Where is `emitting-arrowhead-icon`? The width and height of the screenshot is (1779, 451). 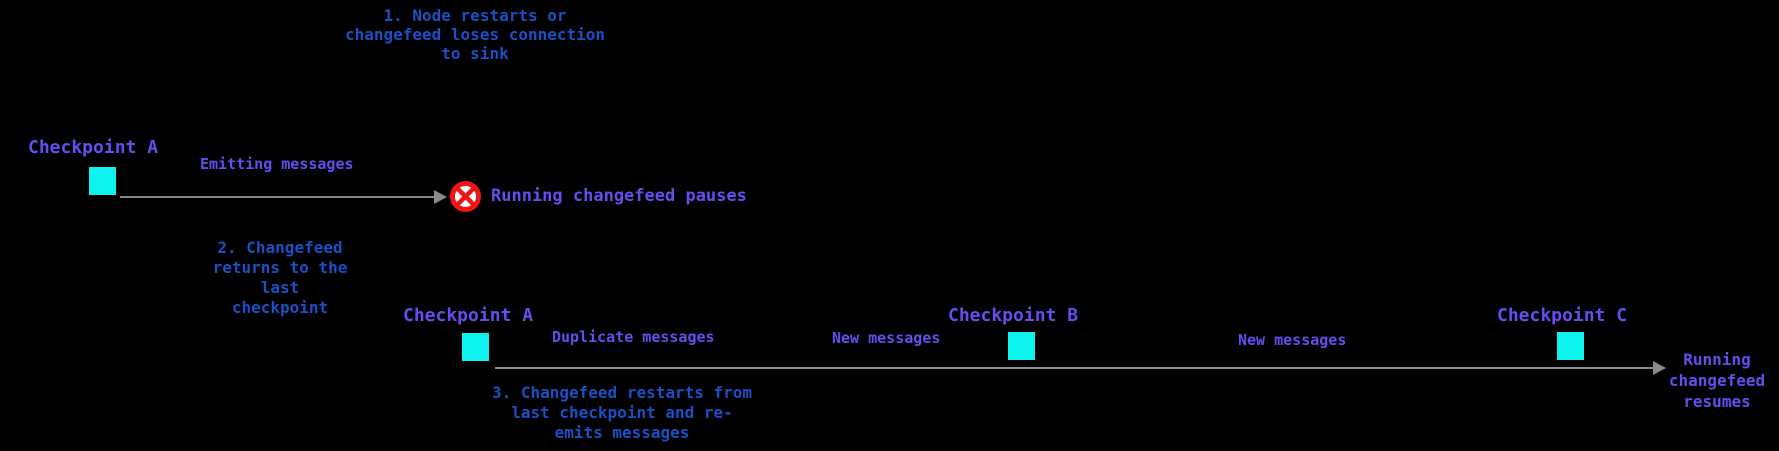
emitting-arrowhead-icon is located at coordinates (440, 197).